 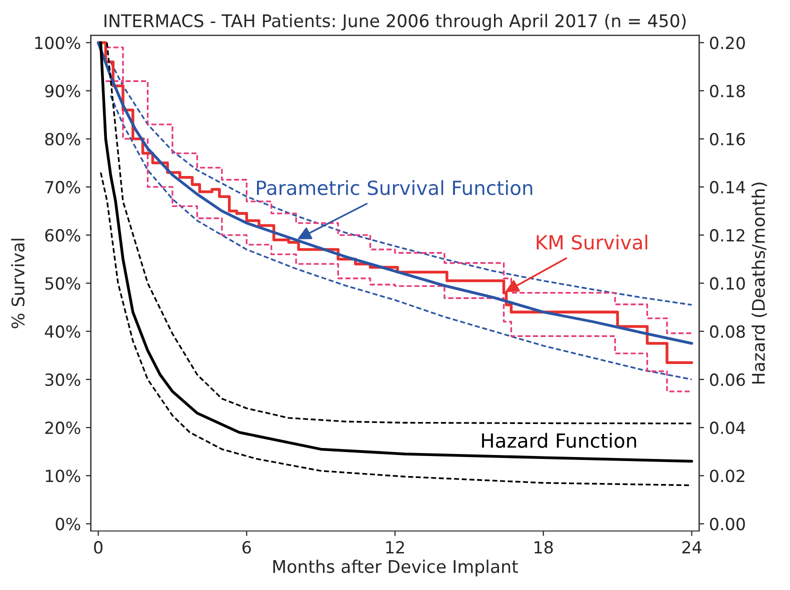 I want to click on y2-tick-label: 0.16, so click(x=727, y=139).